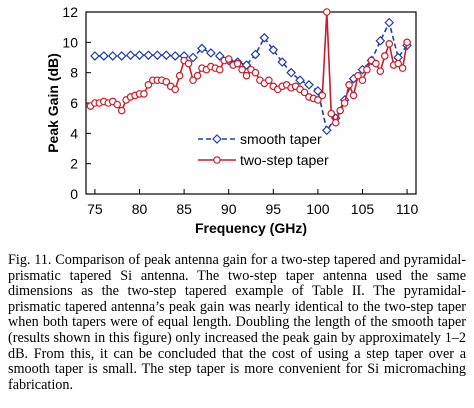 This screenshot has height=408, width=474. Describe the element at coordinates (74, 103) in the screenshot. I see `y-tick-label: 6` at that location.